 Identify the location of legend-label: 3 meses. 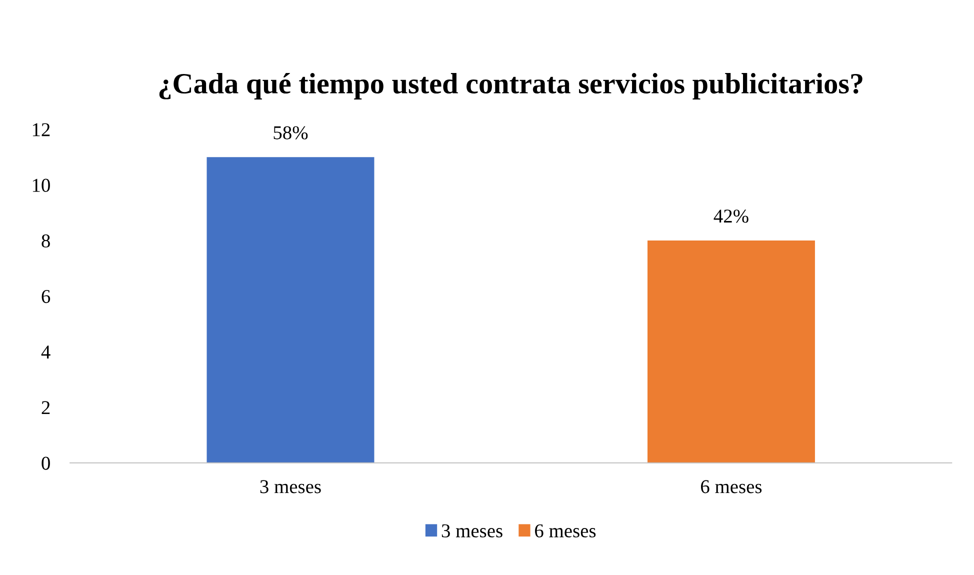
(472, 531).